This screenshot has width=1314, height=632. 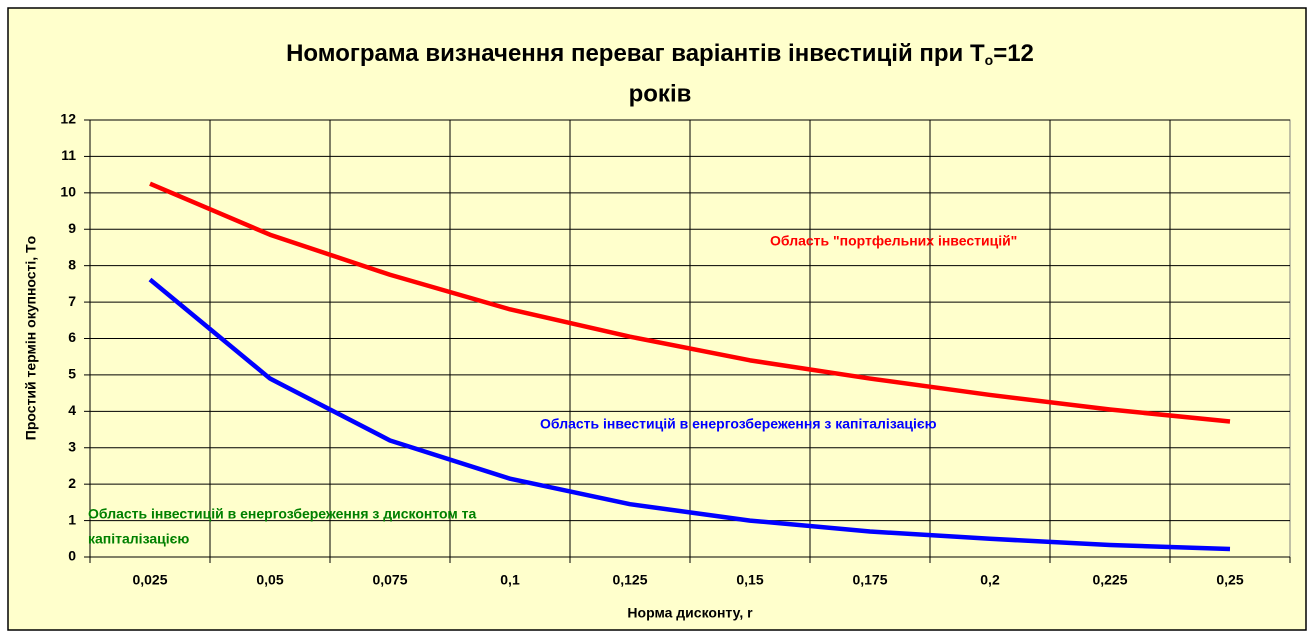 I want to click on x-tick-label: 0,1, so click(x=510, y=580).